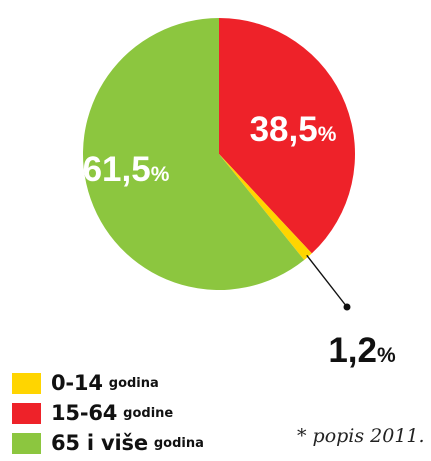  I want to click on data-label-0-14: 1,2%, so click(362, 350).